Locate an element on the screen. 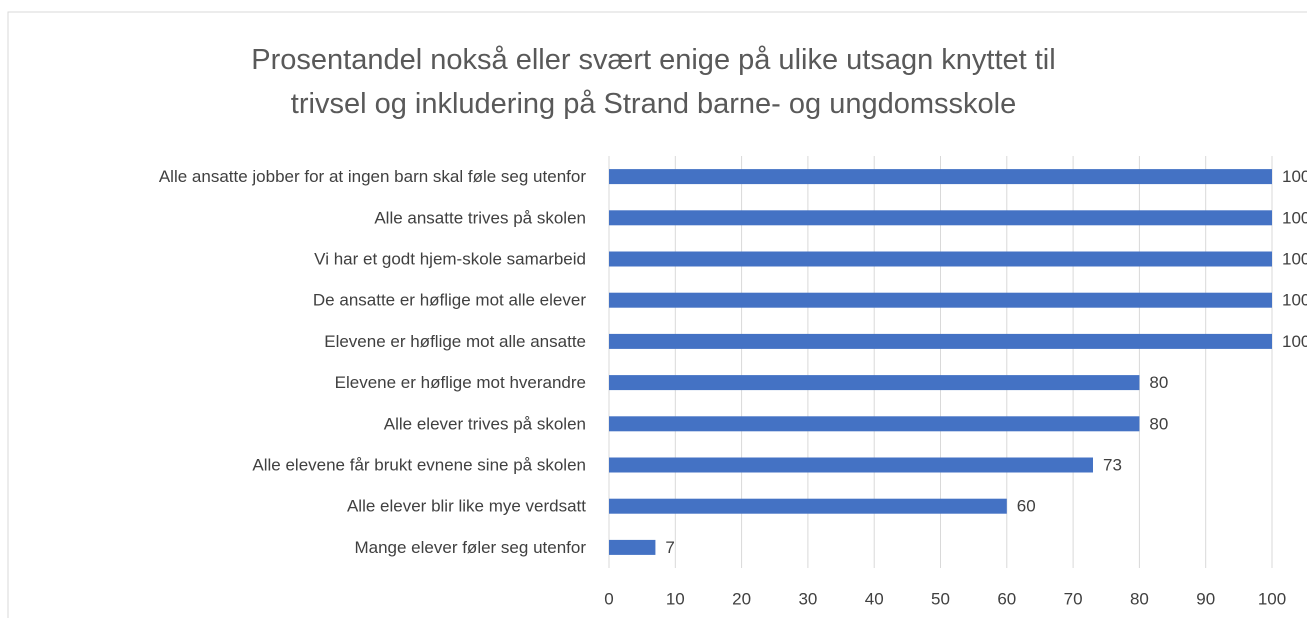 The image size is (1307, 618). value-label: 7 is located at coordinates (669, 547).